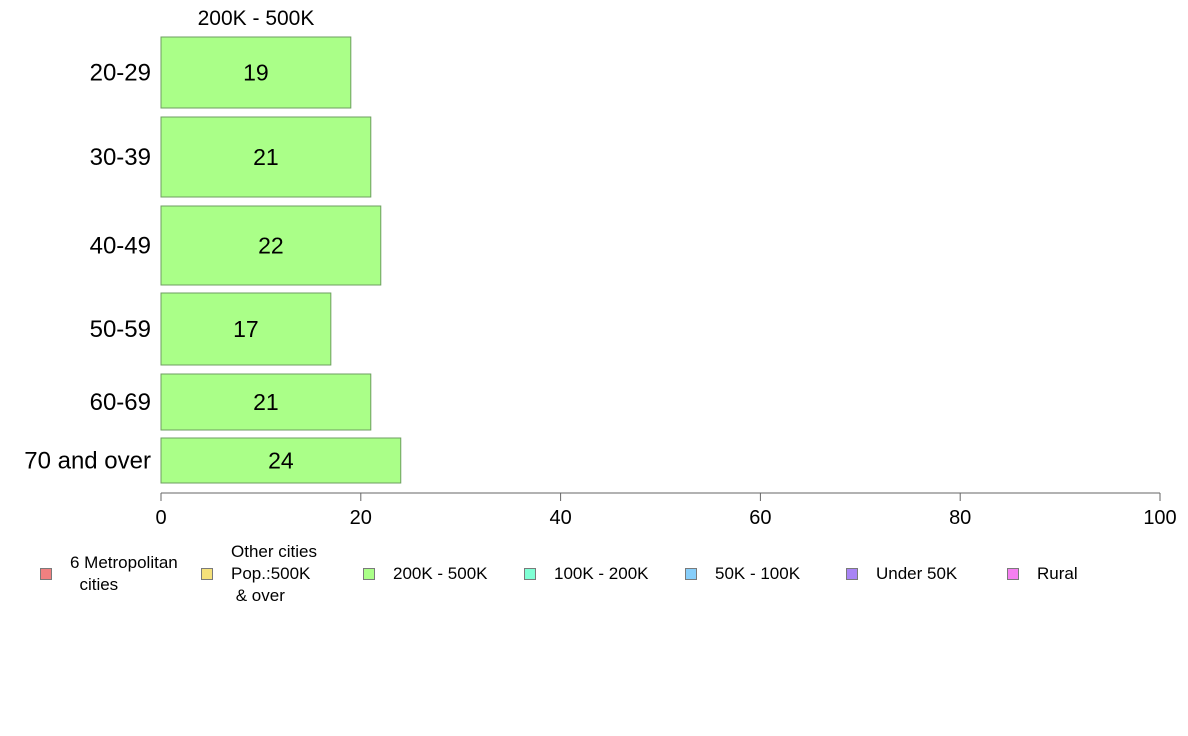 Image resolution: width=1188 pixels, height=736 pixels. Describe the element at coordinates (440, 573) in the screenshot. I see `legend-label: 200K - 500K` at that location.